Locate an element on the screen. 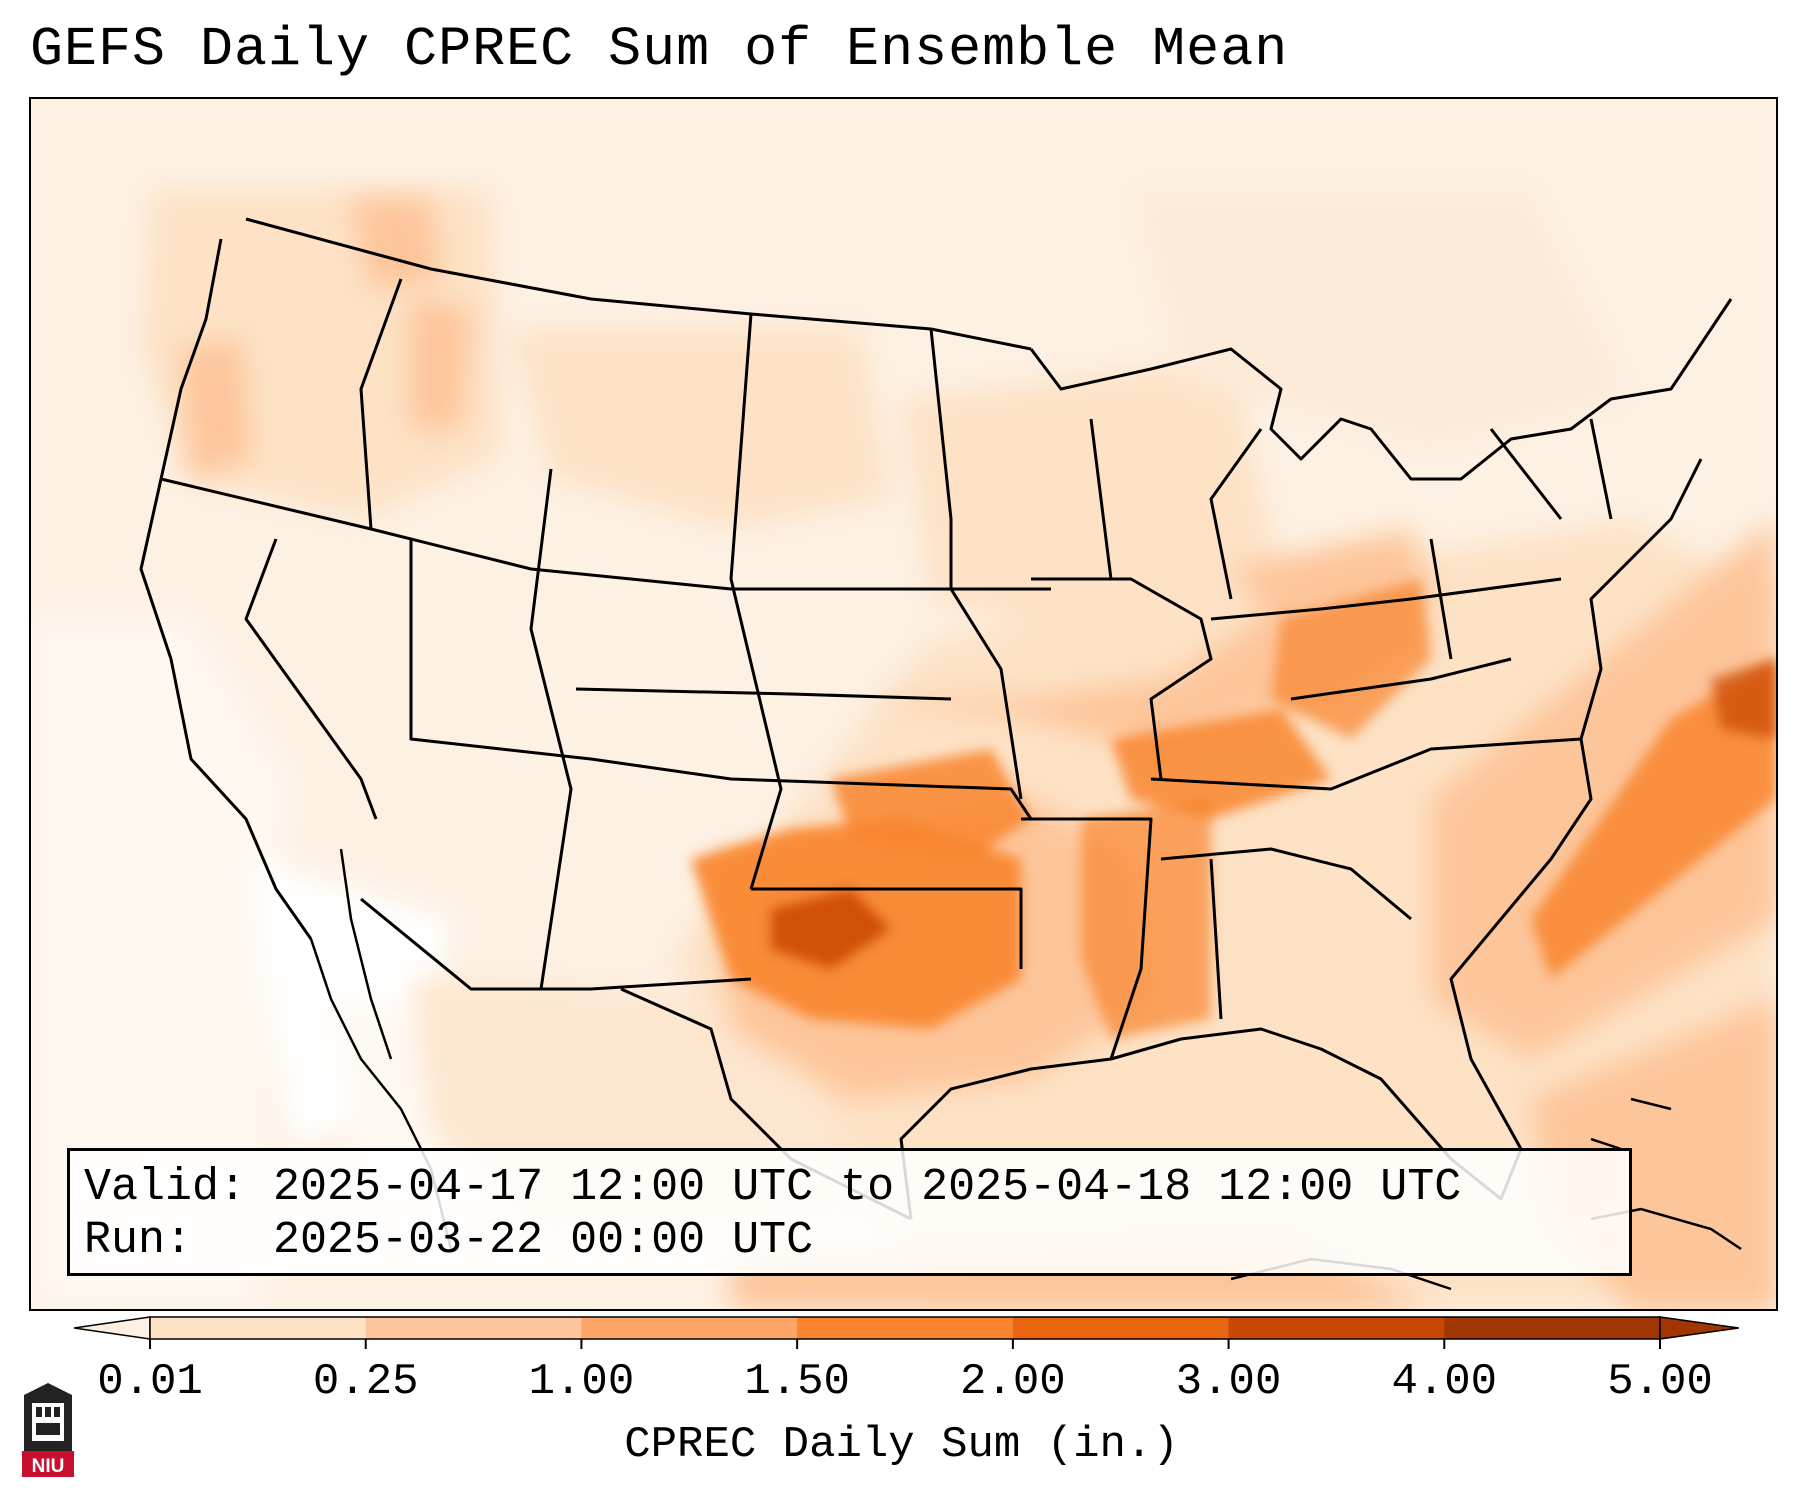  colorbar-tick-label: 2.00 is located at coordinates (1013, 1382).